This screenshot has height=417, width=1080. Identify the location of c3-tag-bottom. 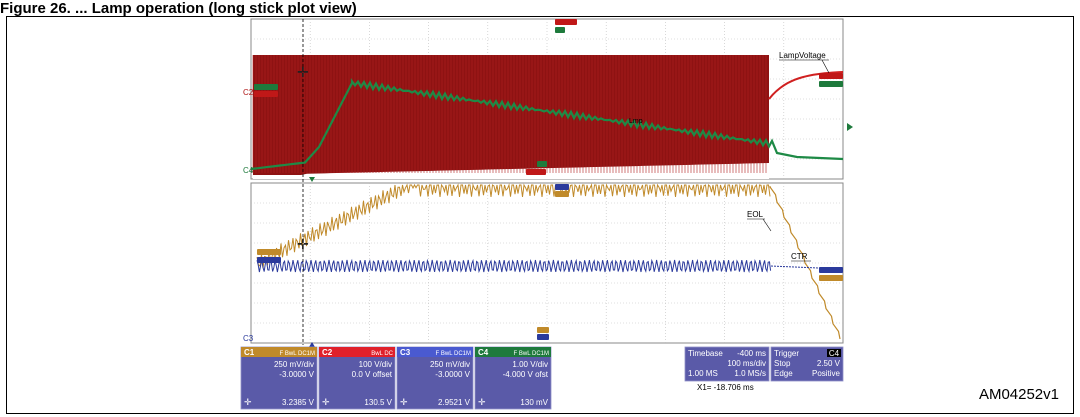
(543, 337).